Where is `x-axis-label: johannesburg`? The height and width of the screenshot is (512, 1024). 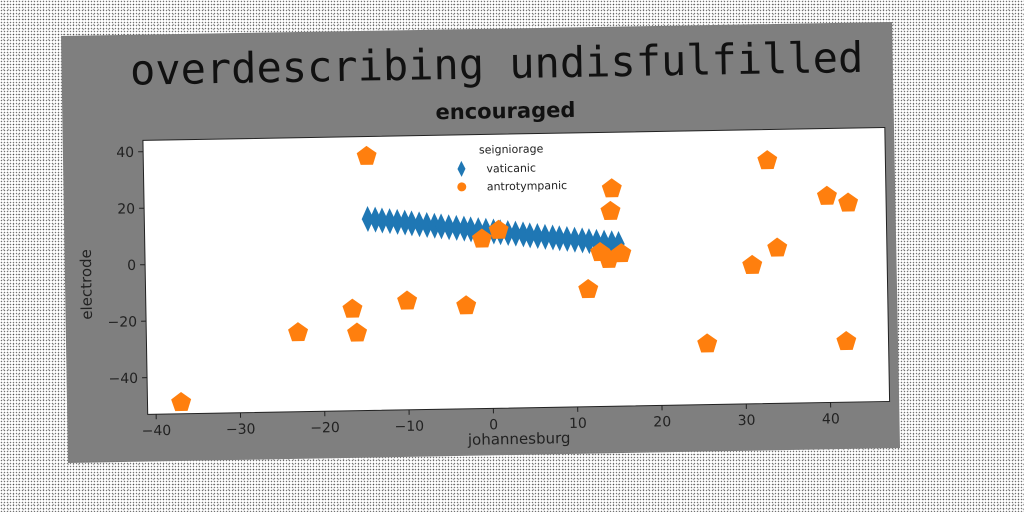 x-axis-label: johannesburg is located at coordinates (519, 439).